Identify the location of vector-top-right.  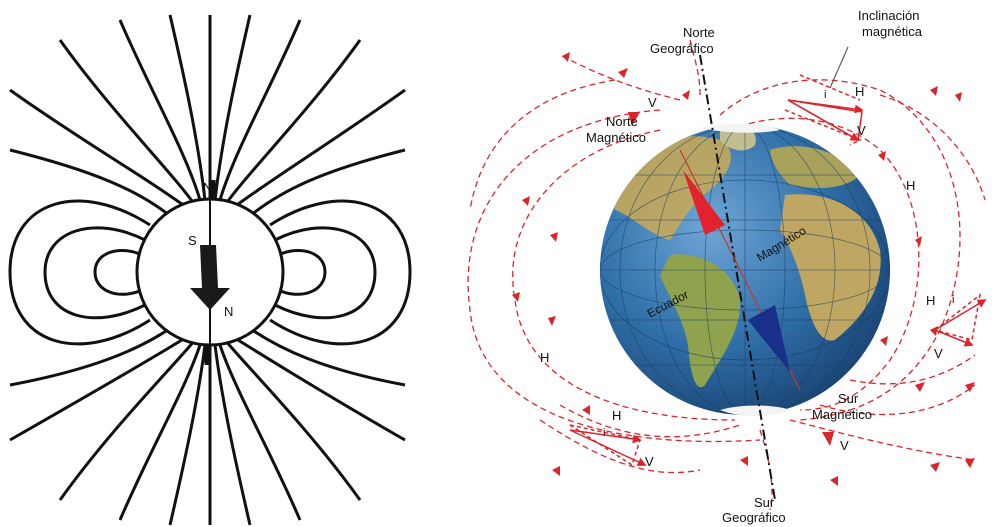
(824, 110).